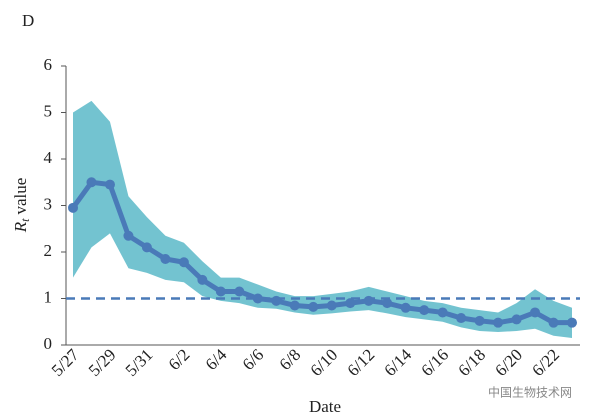 This screenshot has width=600, height=420. Describe the element at coordinates (216, 359) in the screenshot. I see `x-tick-label: 6/4` at that location.